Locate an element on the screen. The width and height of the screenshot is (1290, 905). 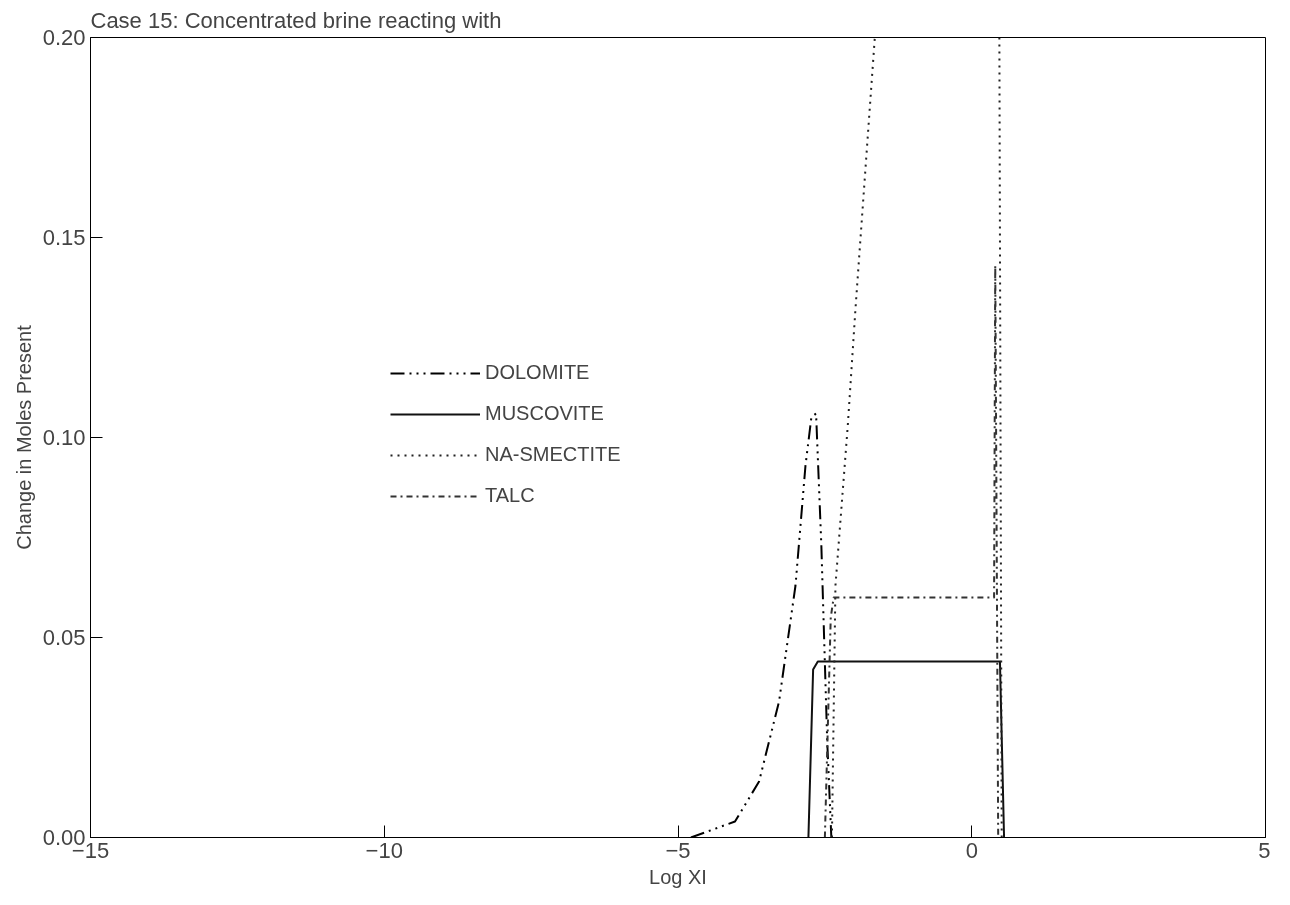
legend-label: NA-SMECTITE is located at coordinates (553, 454).